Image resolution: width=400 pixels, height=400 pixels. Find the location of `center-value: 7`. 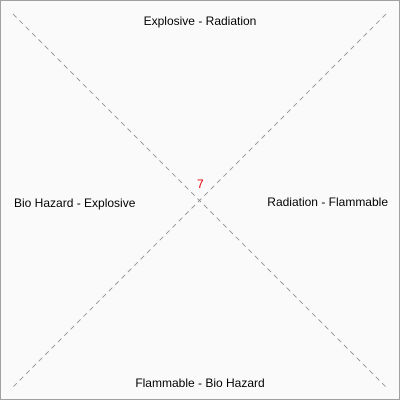

center-value: 7 is located at coordinates (200, 184).